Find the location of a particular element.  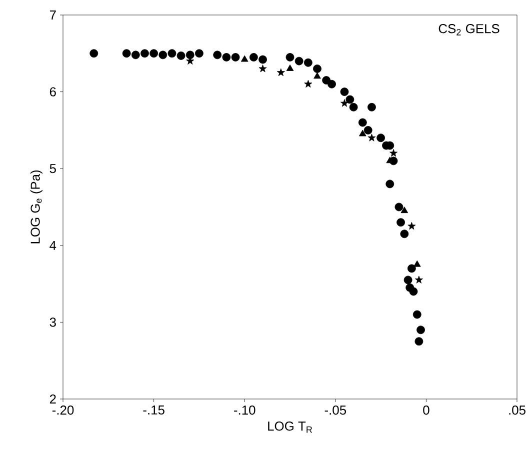

x-tick-label: .05 is located at coordinates (517, 410).